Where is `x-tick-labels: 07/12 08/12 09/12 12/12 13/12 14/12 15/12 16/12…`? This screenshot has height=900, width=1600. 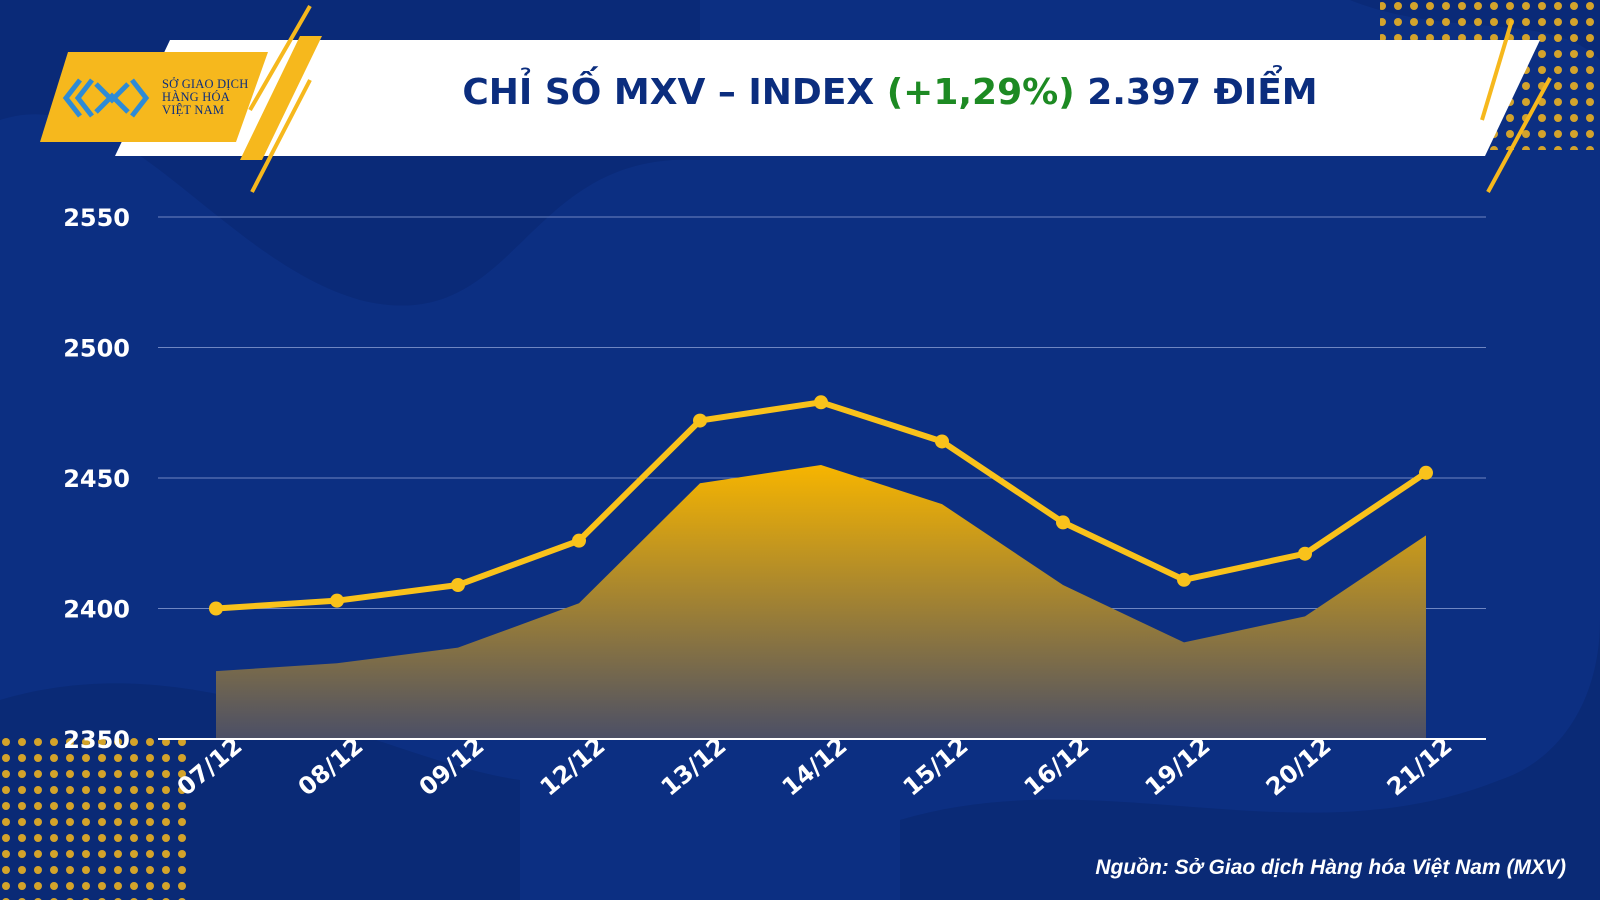 x-tick-labels: 07/12 08/12 09/12 12/12 13/12 14/12 15/12 16/12… is located at coordinates (815, 766).